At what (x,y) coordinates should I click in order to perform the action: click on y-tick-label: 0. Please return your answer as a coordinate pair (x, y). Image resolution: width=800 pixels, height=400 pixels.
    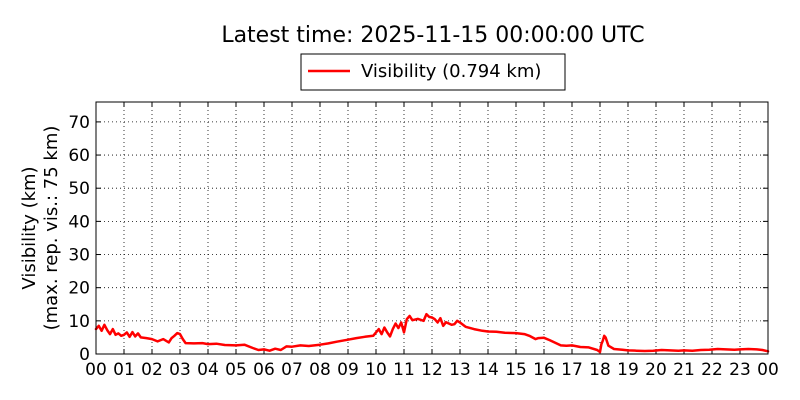
    Looking at the image, I should click on (84, 355).